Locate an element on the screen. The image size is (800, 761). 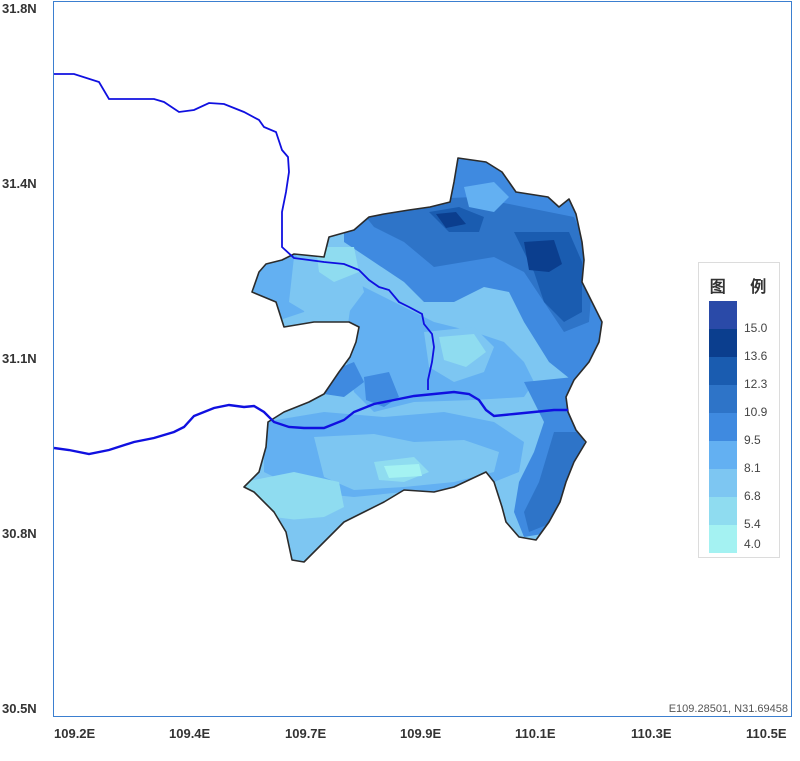
legend-value-15.0: 15.0 is located at coordinates (756, 328).